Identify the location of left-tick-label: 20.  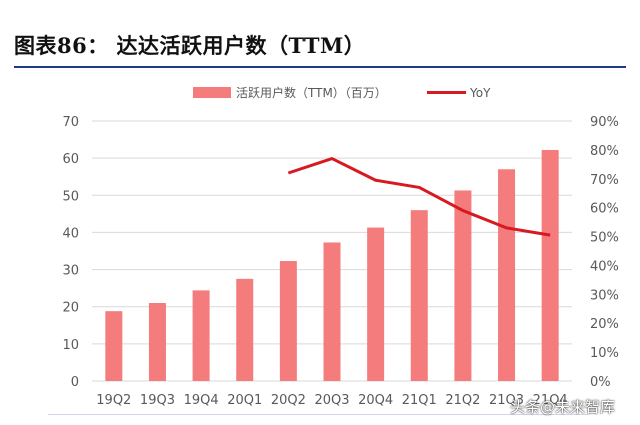
(70, 308).